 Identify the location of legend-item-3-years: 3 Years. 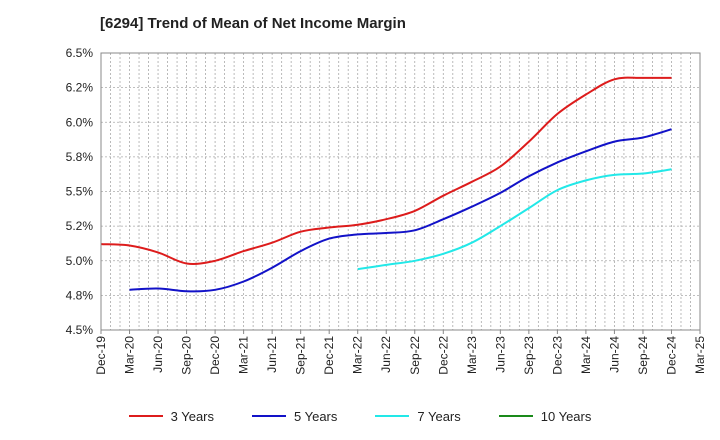
(171, 416).